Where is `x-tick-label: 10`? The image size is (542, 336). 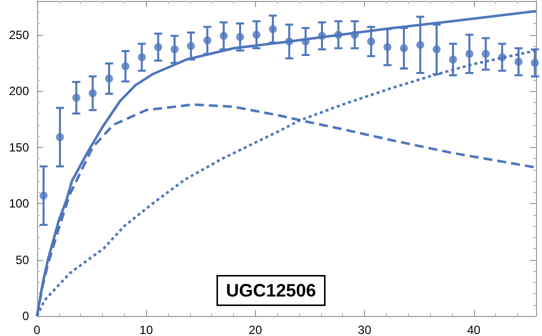
x-tick-label: 10 is located at coordinates (147, 329).